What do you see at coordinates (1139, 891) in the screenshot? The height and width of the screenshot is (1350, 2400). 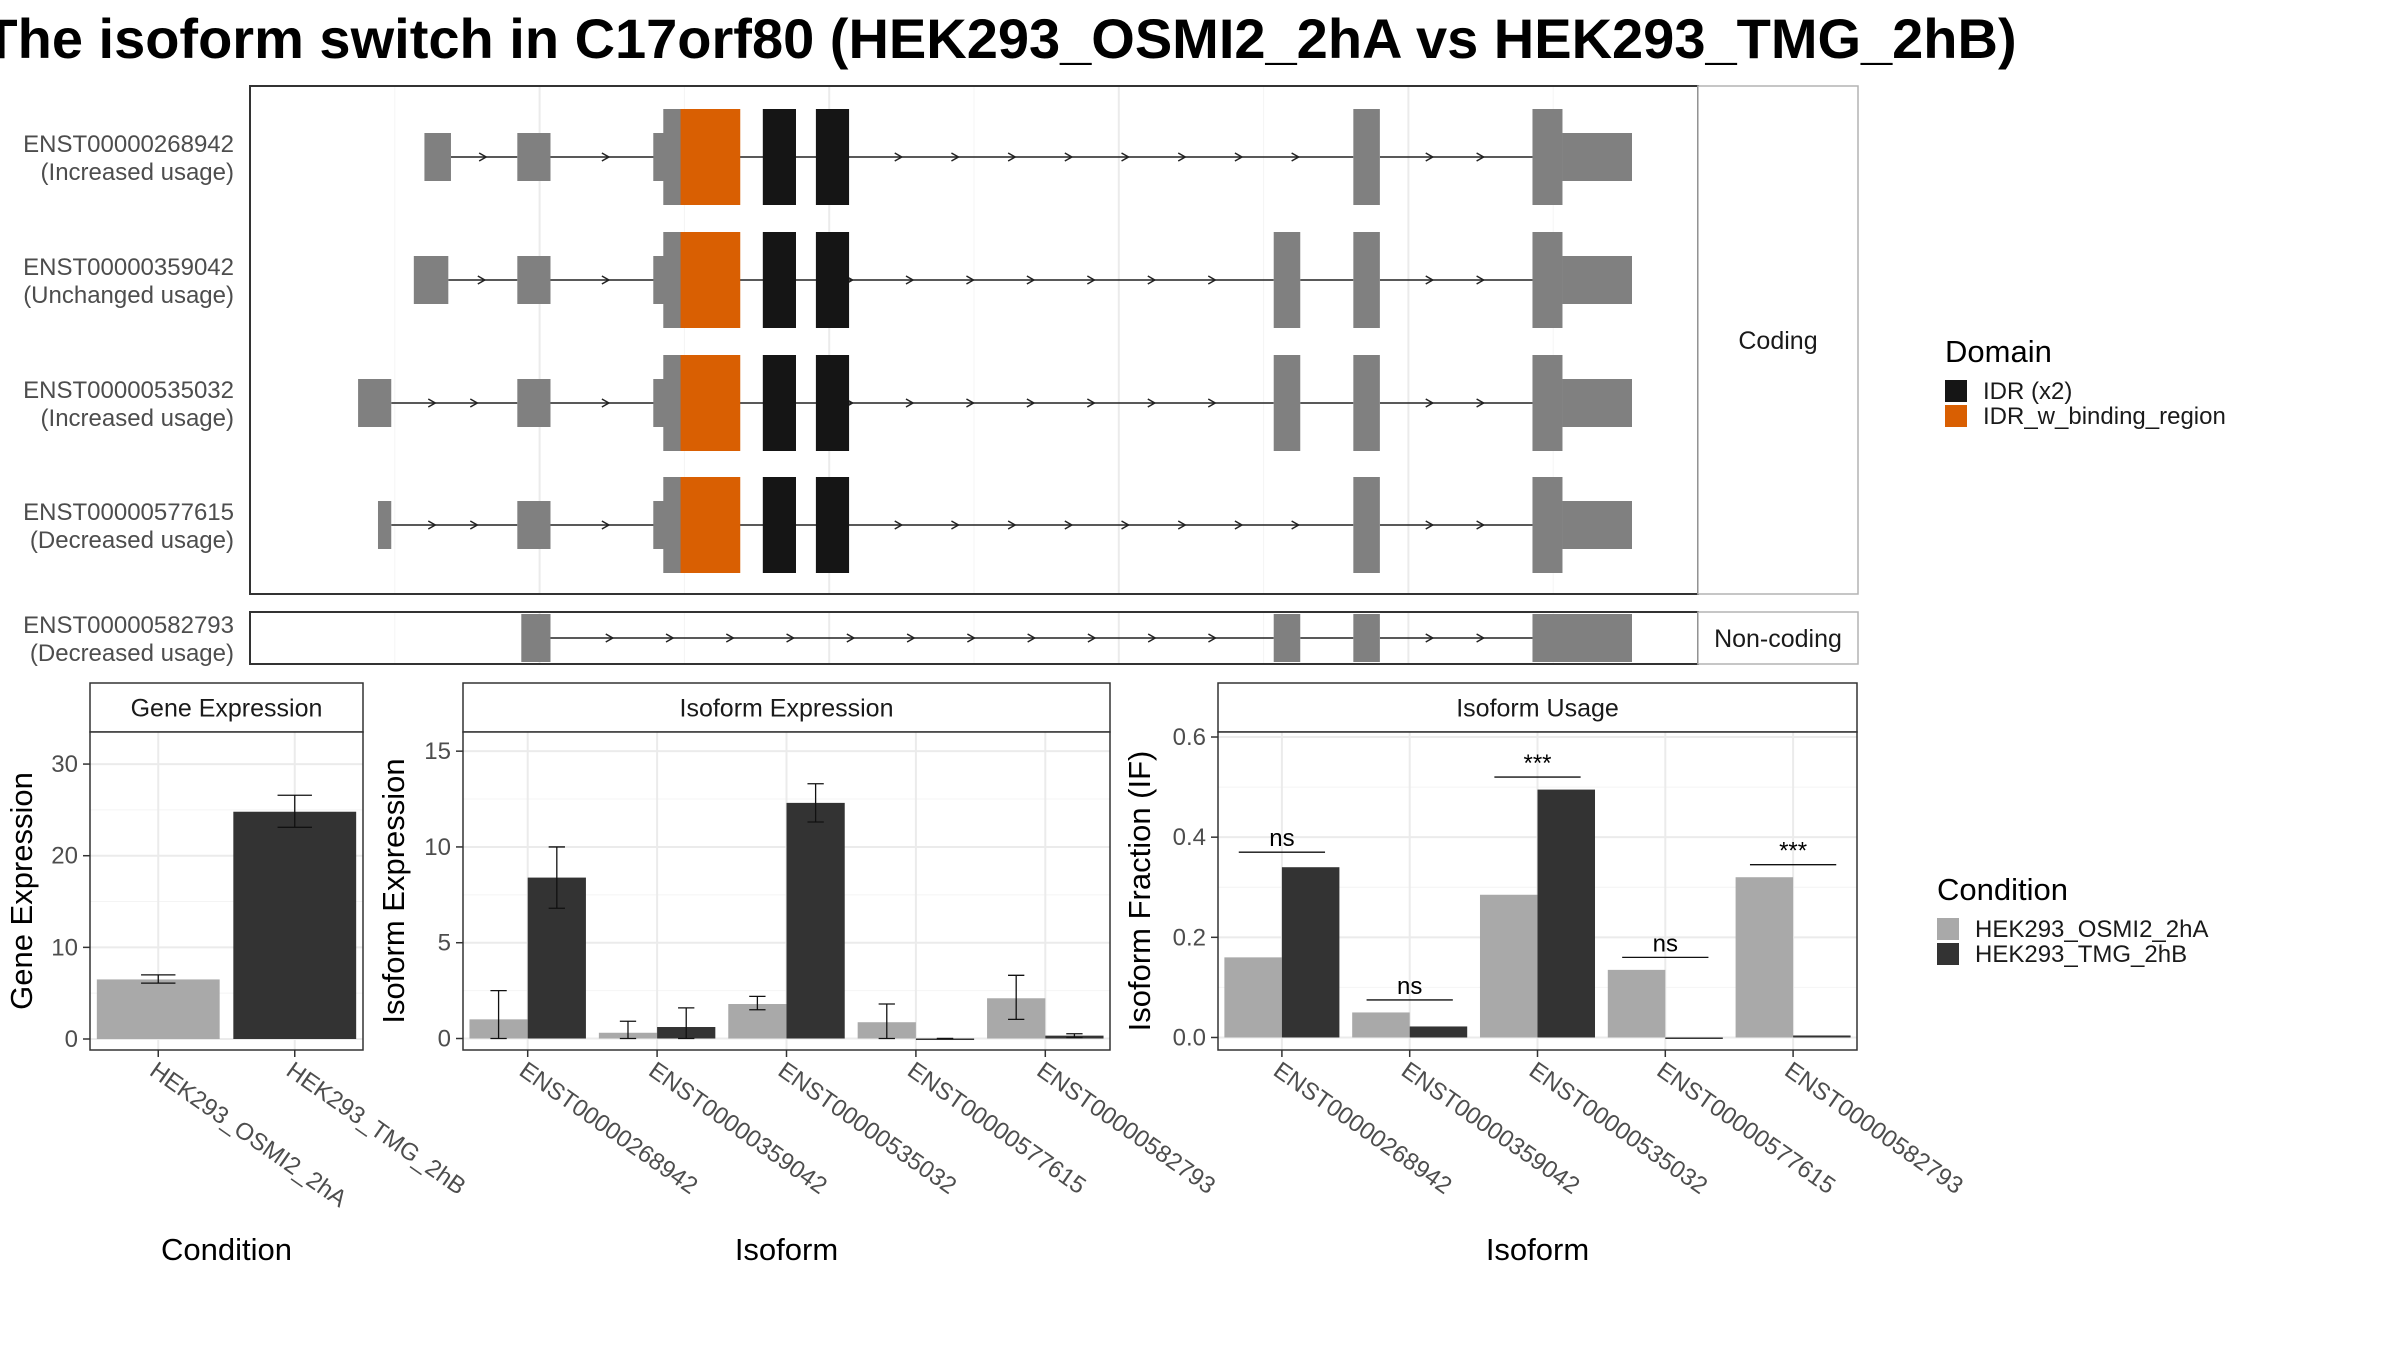 I see `y-axis-title: Isoform Fraction (IF)` at bounding box center [1139, 891].